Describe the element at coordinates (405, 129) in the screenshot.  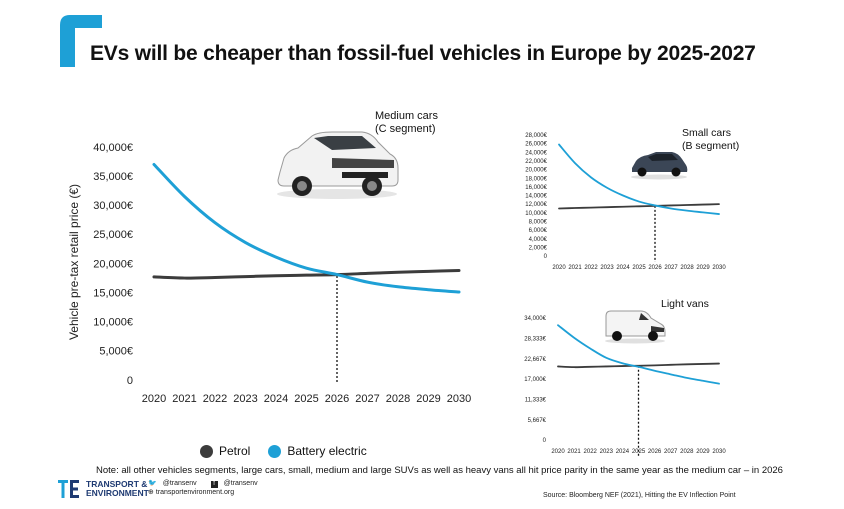
I see `medium-cars-title-line2: (C segment)` at that location.